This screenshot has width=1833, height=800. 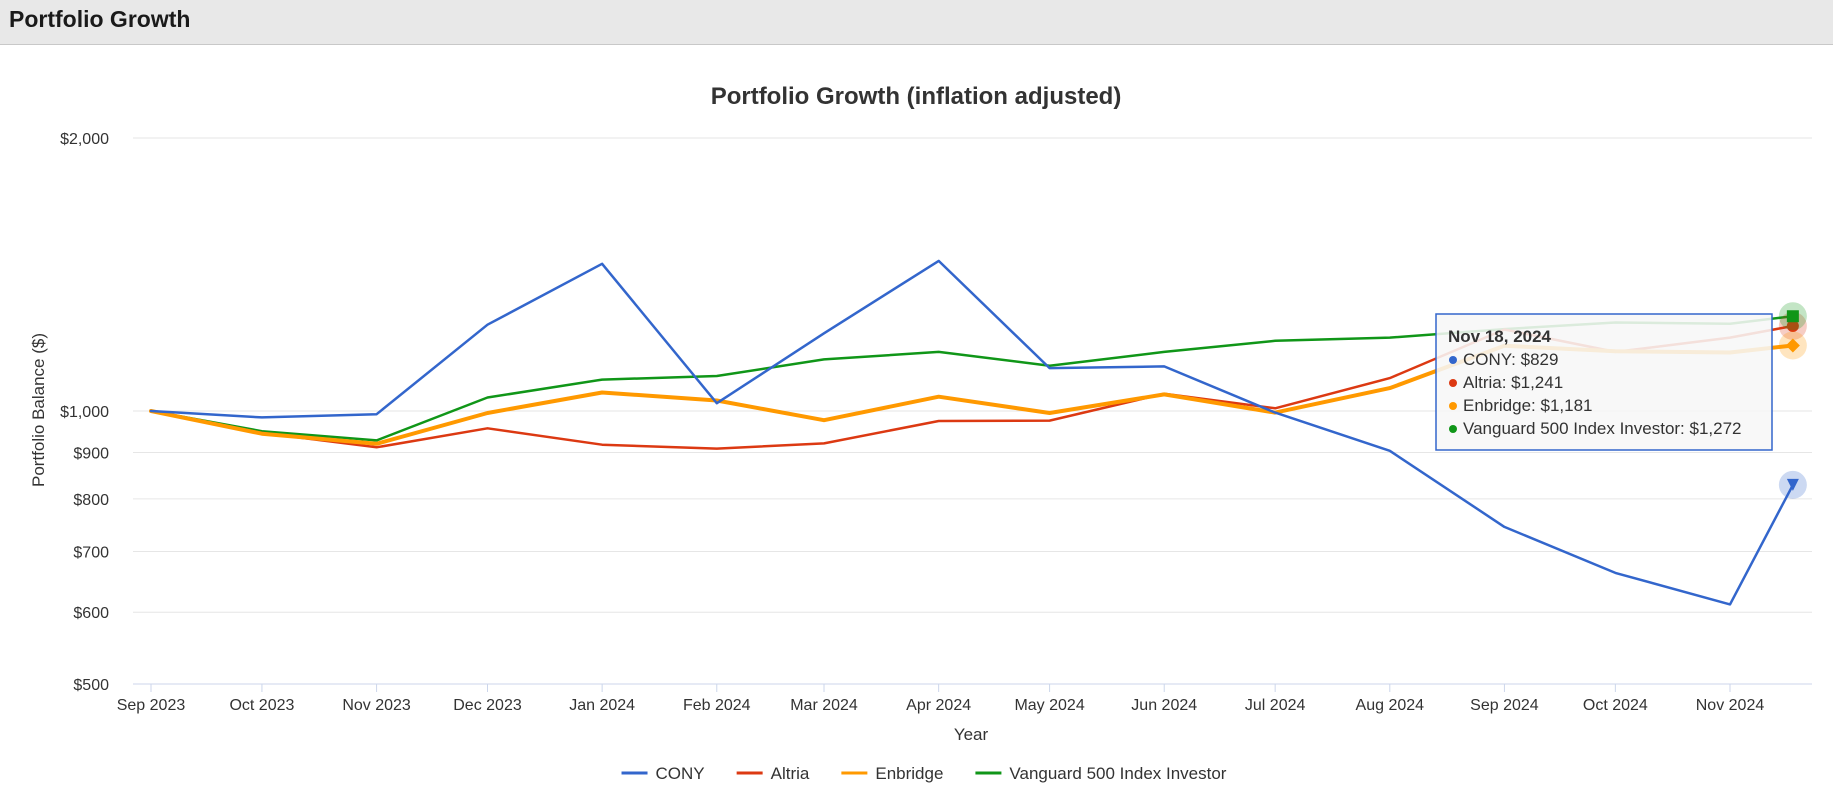 What do you see at coordinates (909, 773) in the screenshot?
I see `legend-label-enbridge: Enbridge` at bounding box center [909, 773].